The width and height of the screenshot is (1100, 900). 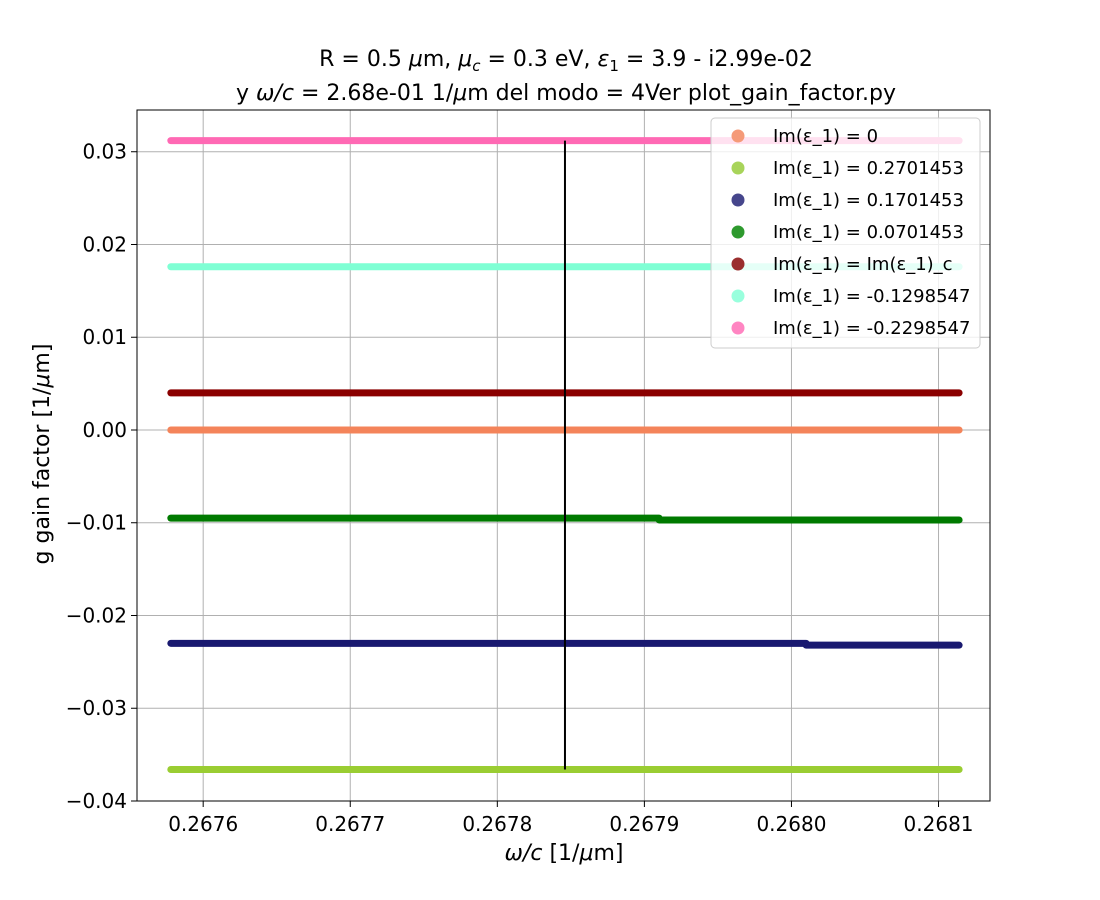 I want to click on y-tick-label: 0.03, so click(x=104, y=152).